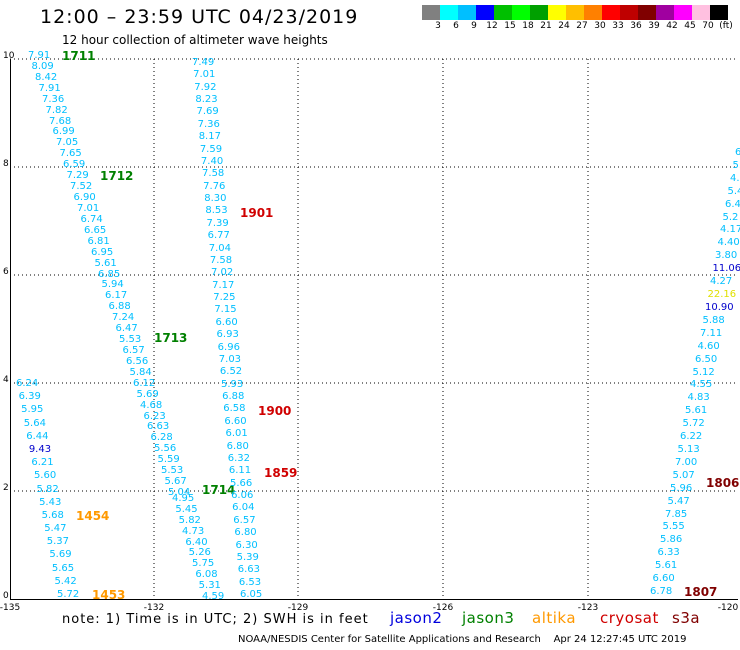 The image size is (740, 650). I want to click on wave-height-value: 6.63, so click(158, 427).